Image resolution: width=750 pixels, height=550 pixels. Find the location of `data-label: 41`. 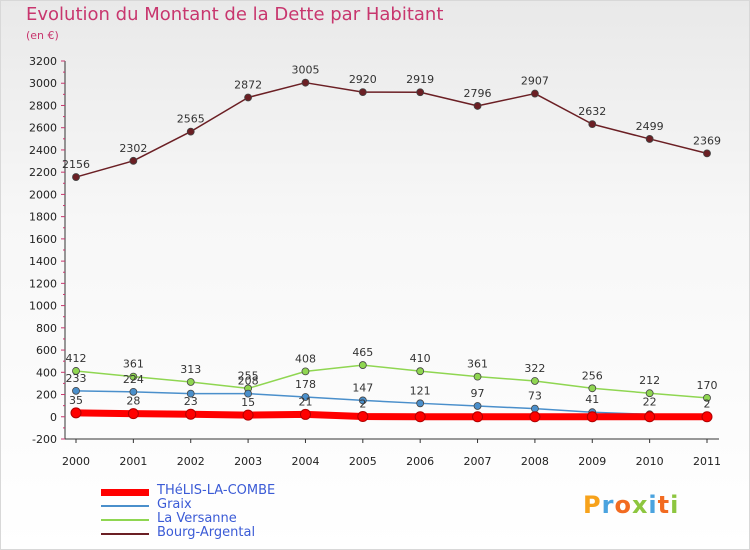

data-label: 41 is located at coordinates (592, 399).